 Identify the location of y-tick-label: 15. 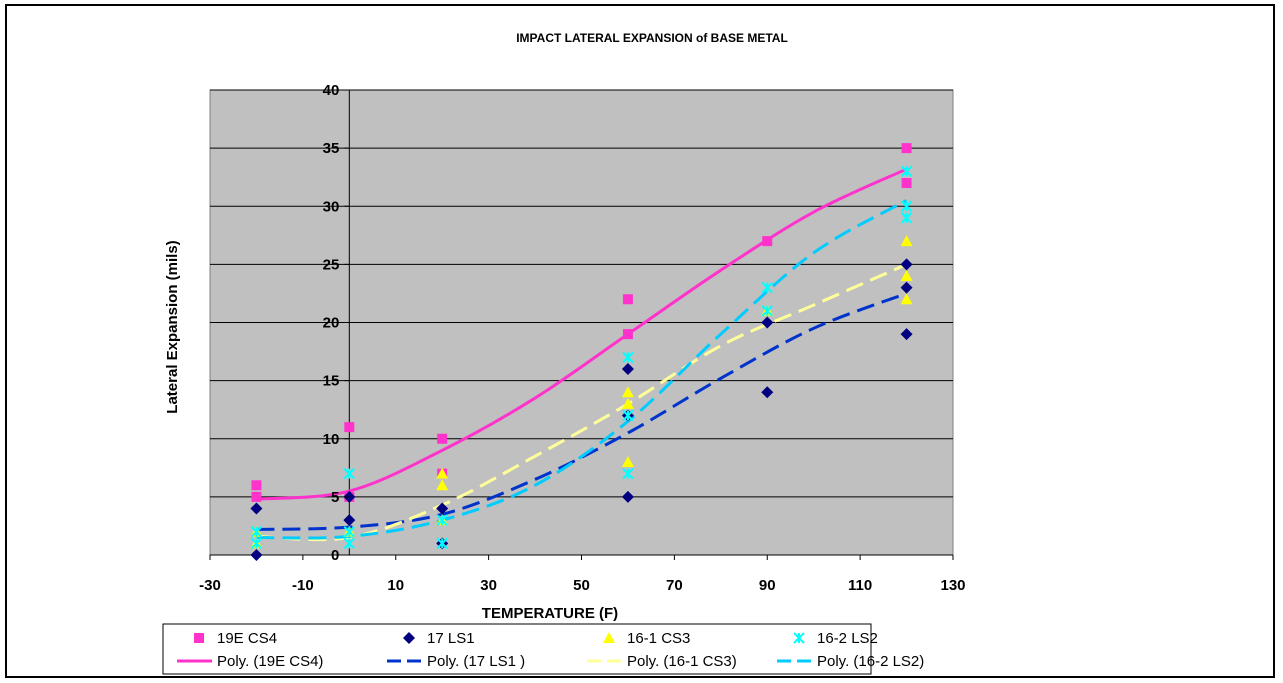
(331, 381).